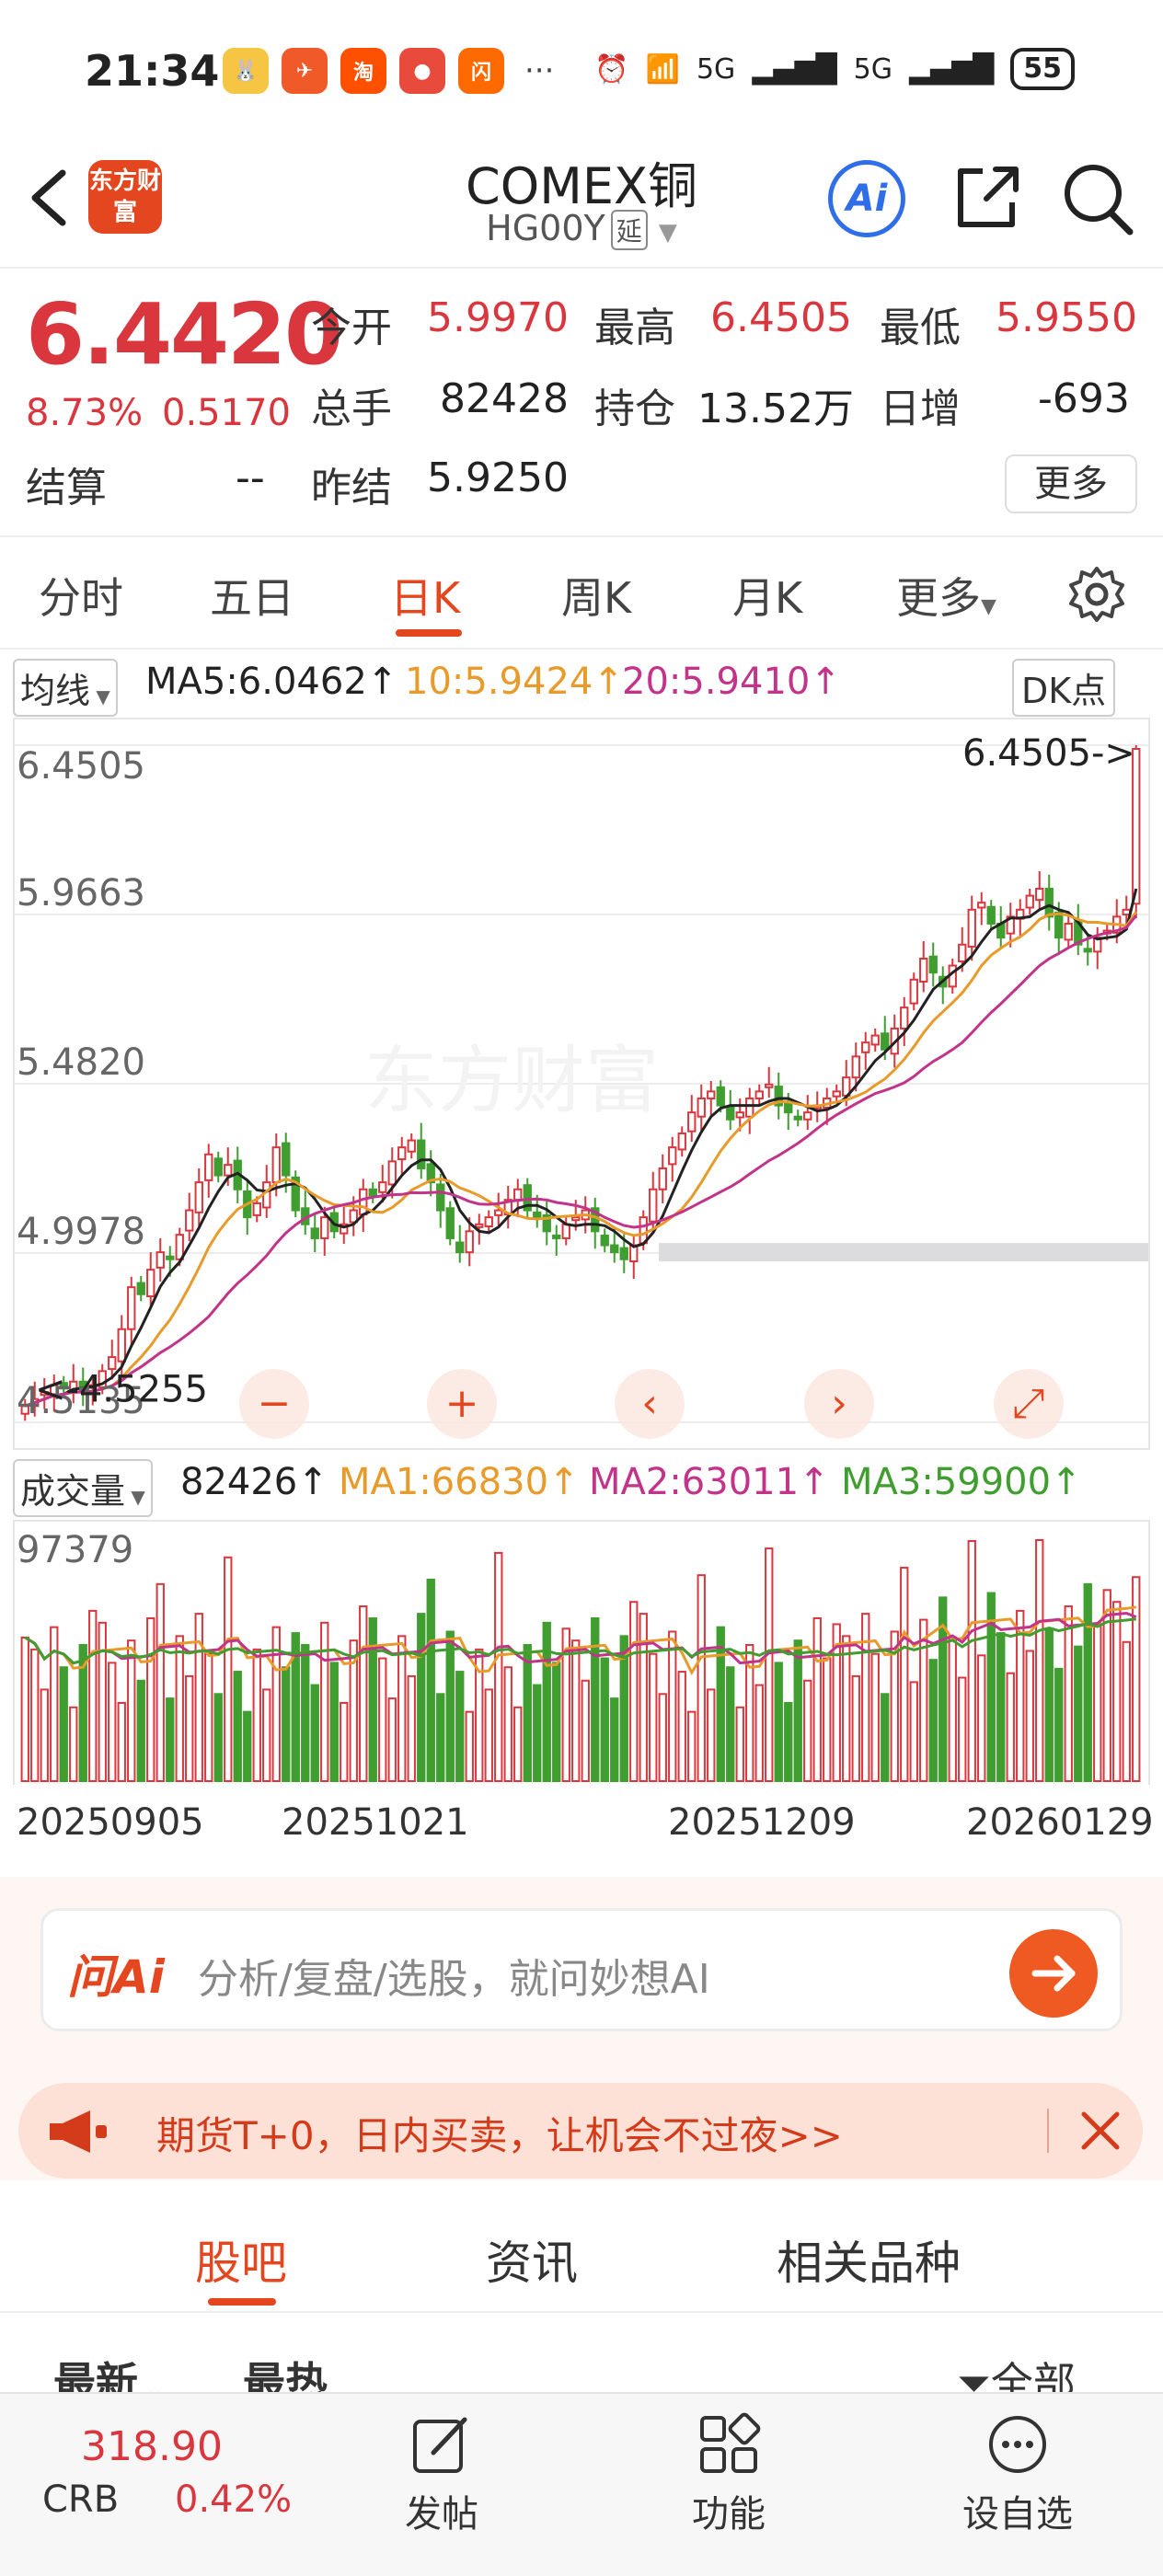 The image size is (1163, 2576). Describe the element at coordinates (986, 197) in the screenshot. I see `share-button` at that location.